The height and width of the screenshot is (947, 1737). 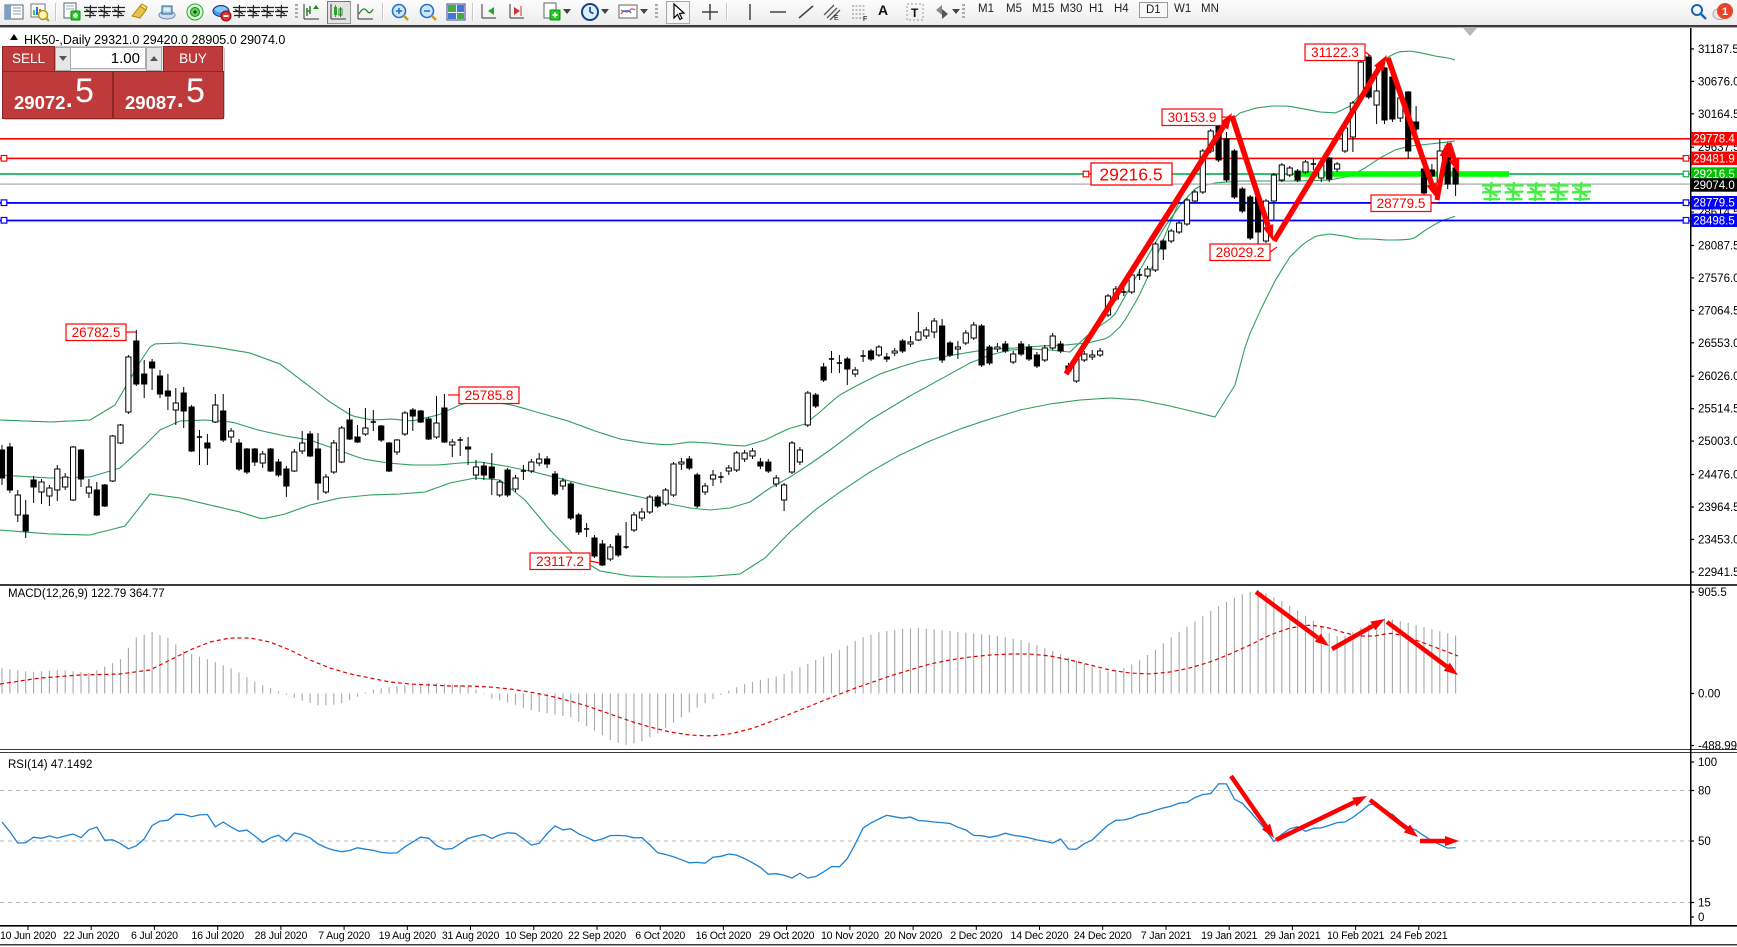 I want to click on svg-text: 1, so click(x=1725, y=12).